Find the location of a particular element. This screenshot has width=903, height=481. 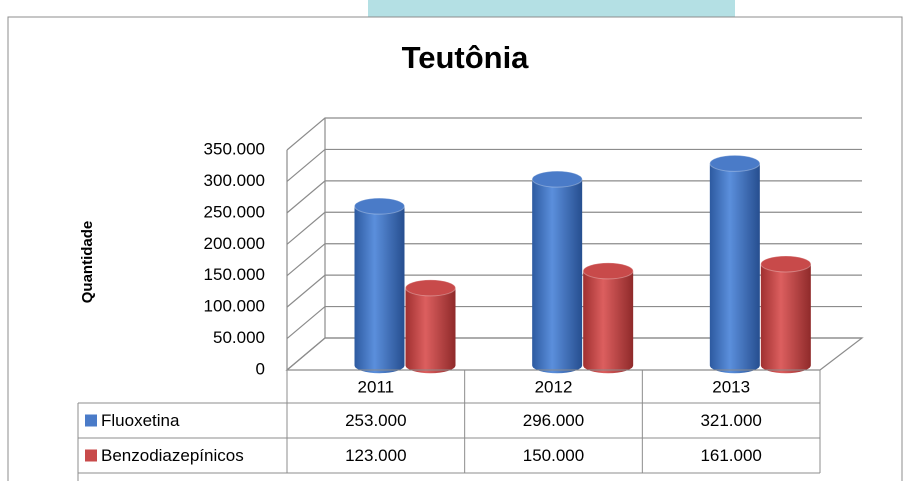

y-tick-label: 50.000 is located at coordinates (239, 337).